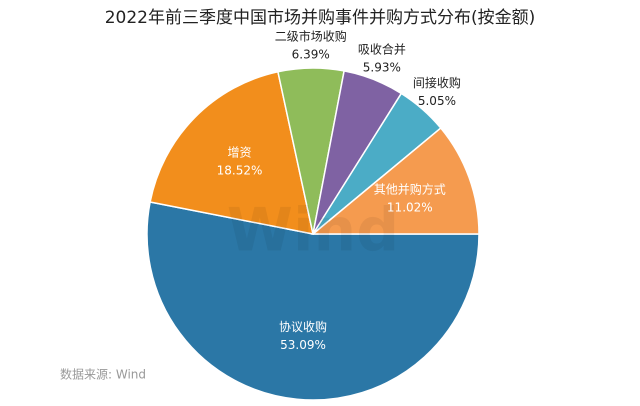 Image resolution: width=640 pixels, height=406 pixels. Describe the element at coordinates (437, 101) in the screenshot. I see `slice-value-label: 5.05%` at that location.